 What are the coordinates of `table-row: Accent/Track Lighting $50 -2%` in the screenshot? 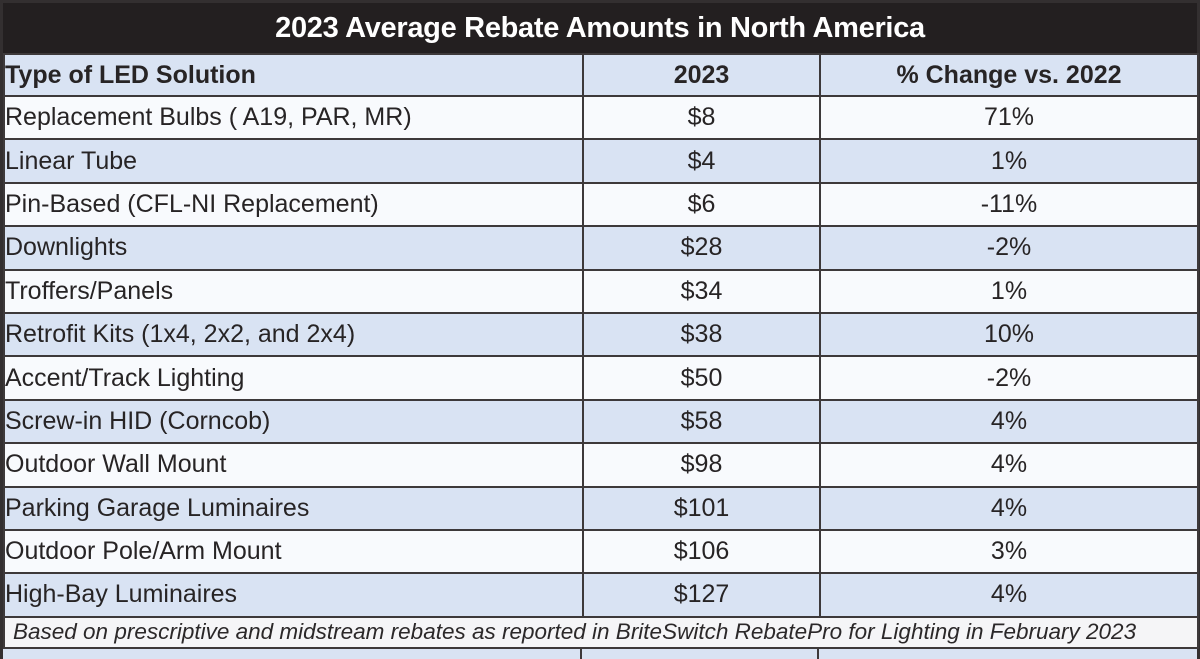 It's located at (601, 378).